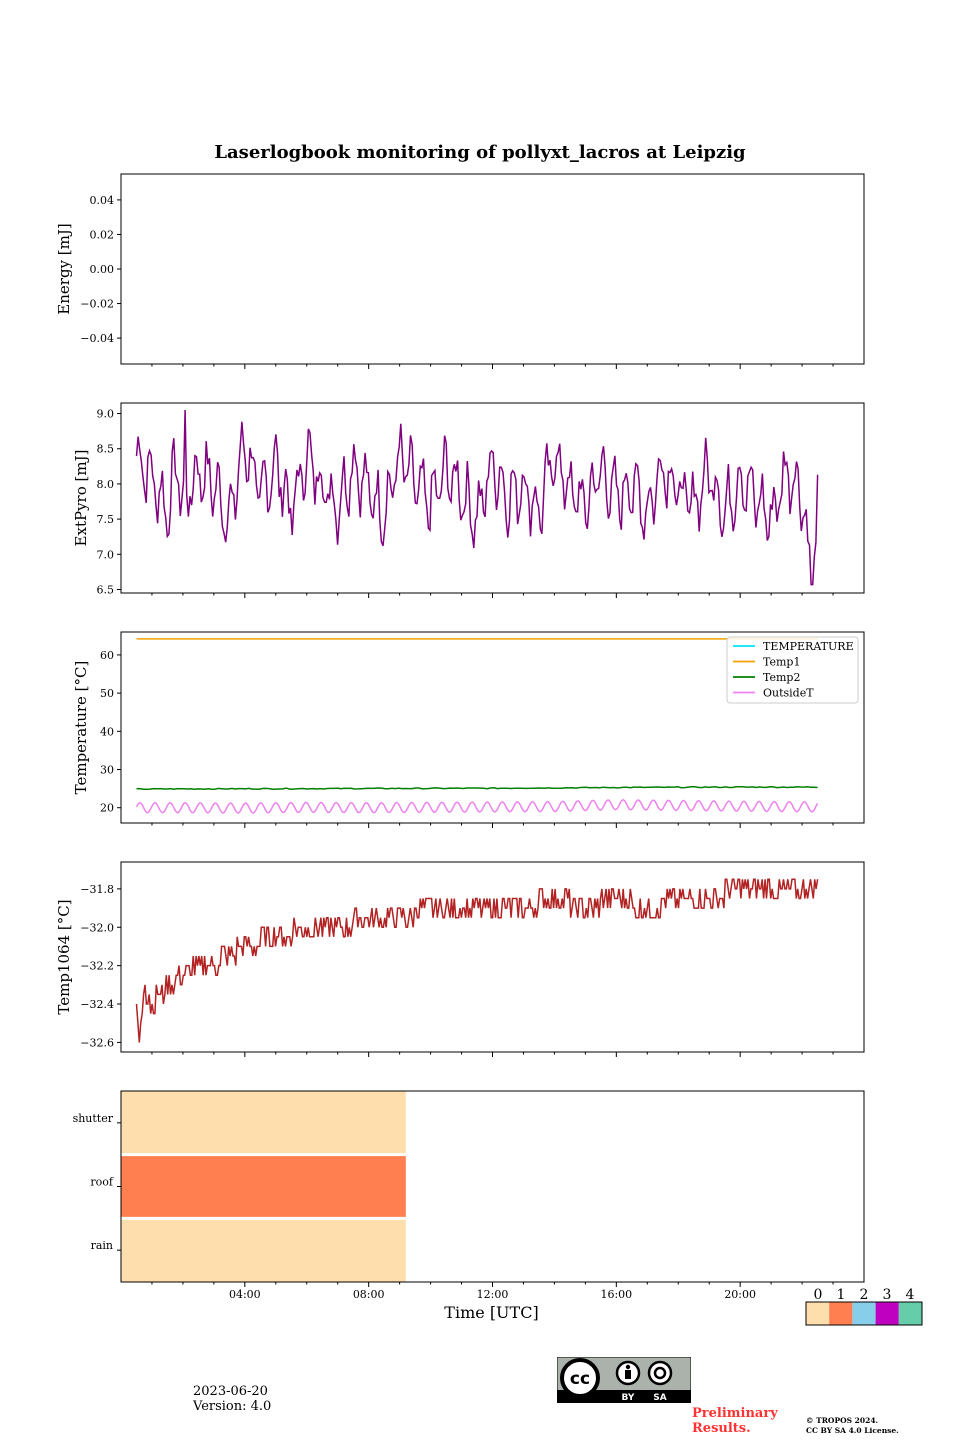 This screenshot has width=960, height=1440. What do you see at coordinates (97, 966) in the screenshot?
I see `y-tick-label: −32.2` at bounding box center [97, 966].